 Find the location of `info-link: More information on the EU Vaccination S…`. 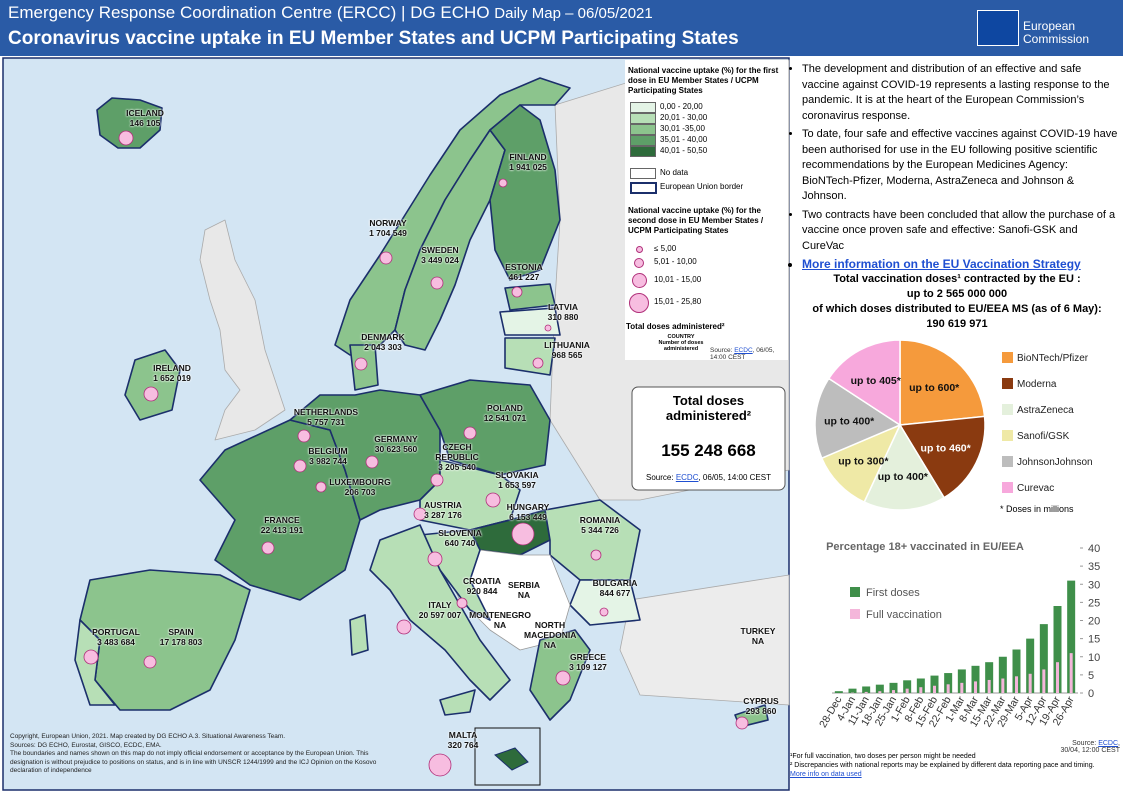

info-link: More information on the EU Vaccination S… is located at coordinates (941, 264).